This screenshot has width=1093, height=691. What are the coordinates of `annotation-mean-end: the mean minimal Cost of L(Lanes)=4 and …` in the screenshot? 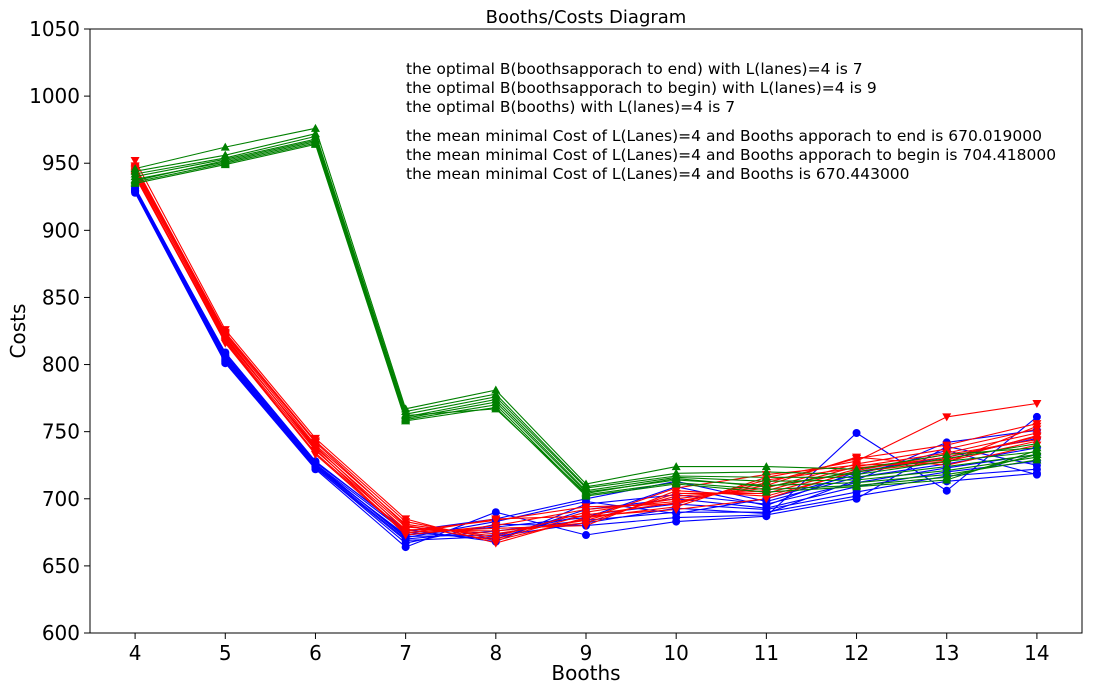 It's located at (724, 136).